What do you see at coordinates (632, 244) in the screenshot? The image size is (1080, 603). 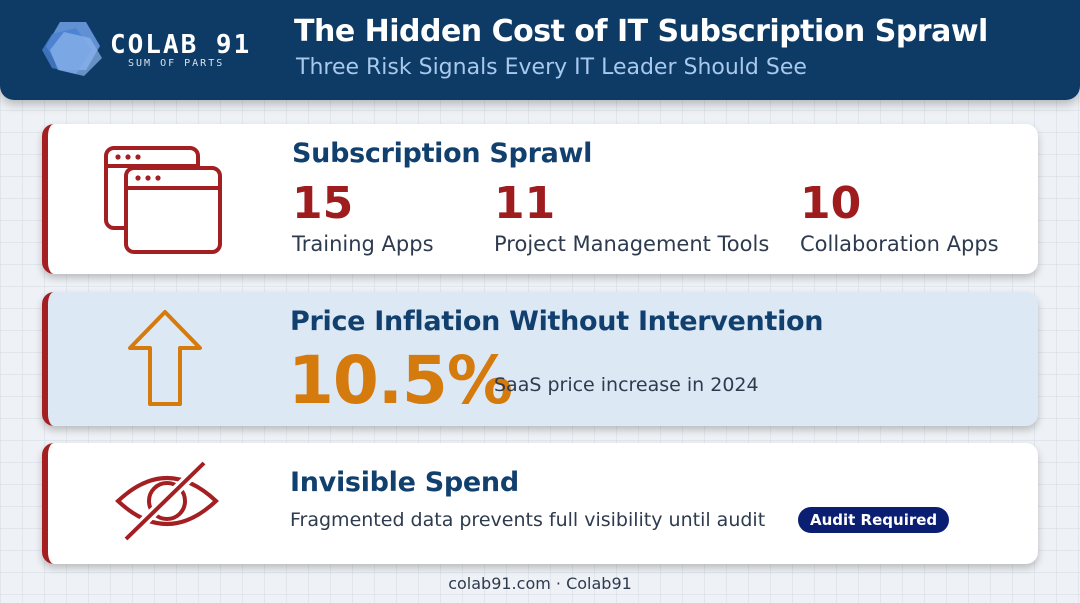 I see `stat-label: Project Management Tools` at bounding box center [632, 244].